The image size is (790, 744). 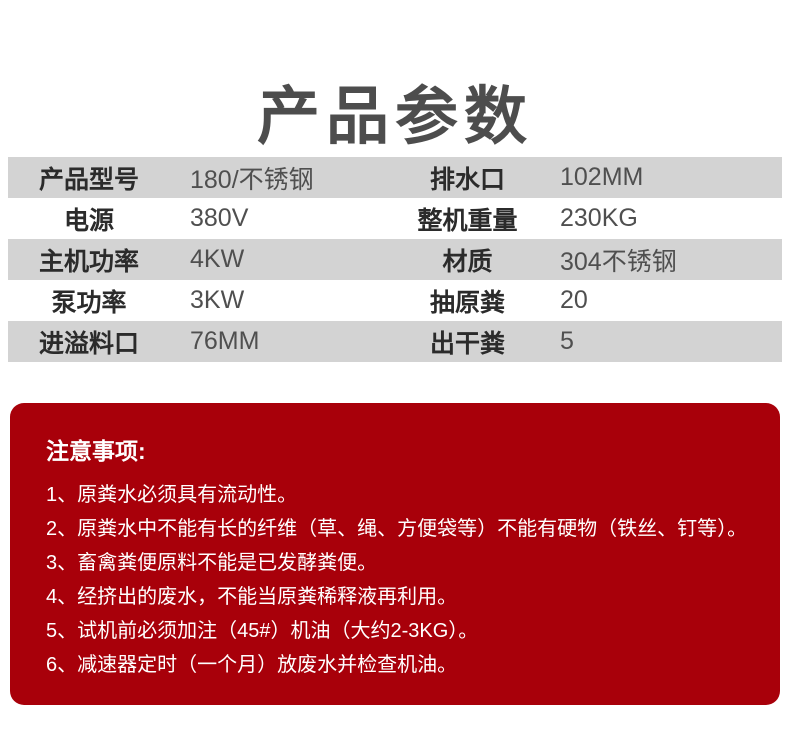 What do you see at coordinates (395, 341) in the screenshot?
I see `spec-row: 进溢料口 76MM 出干粪 5` at bounding box center [395, 341].